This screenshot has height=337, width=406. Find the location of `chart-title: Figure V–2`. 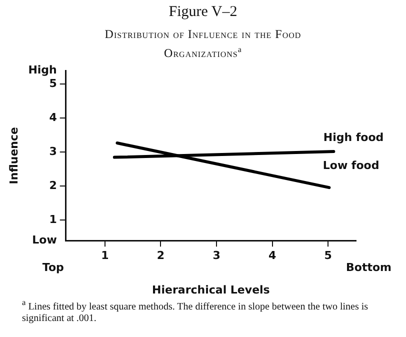

chart-title: Figure V–2 is located at coordinates (203, 12).